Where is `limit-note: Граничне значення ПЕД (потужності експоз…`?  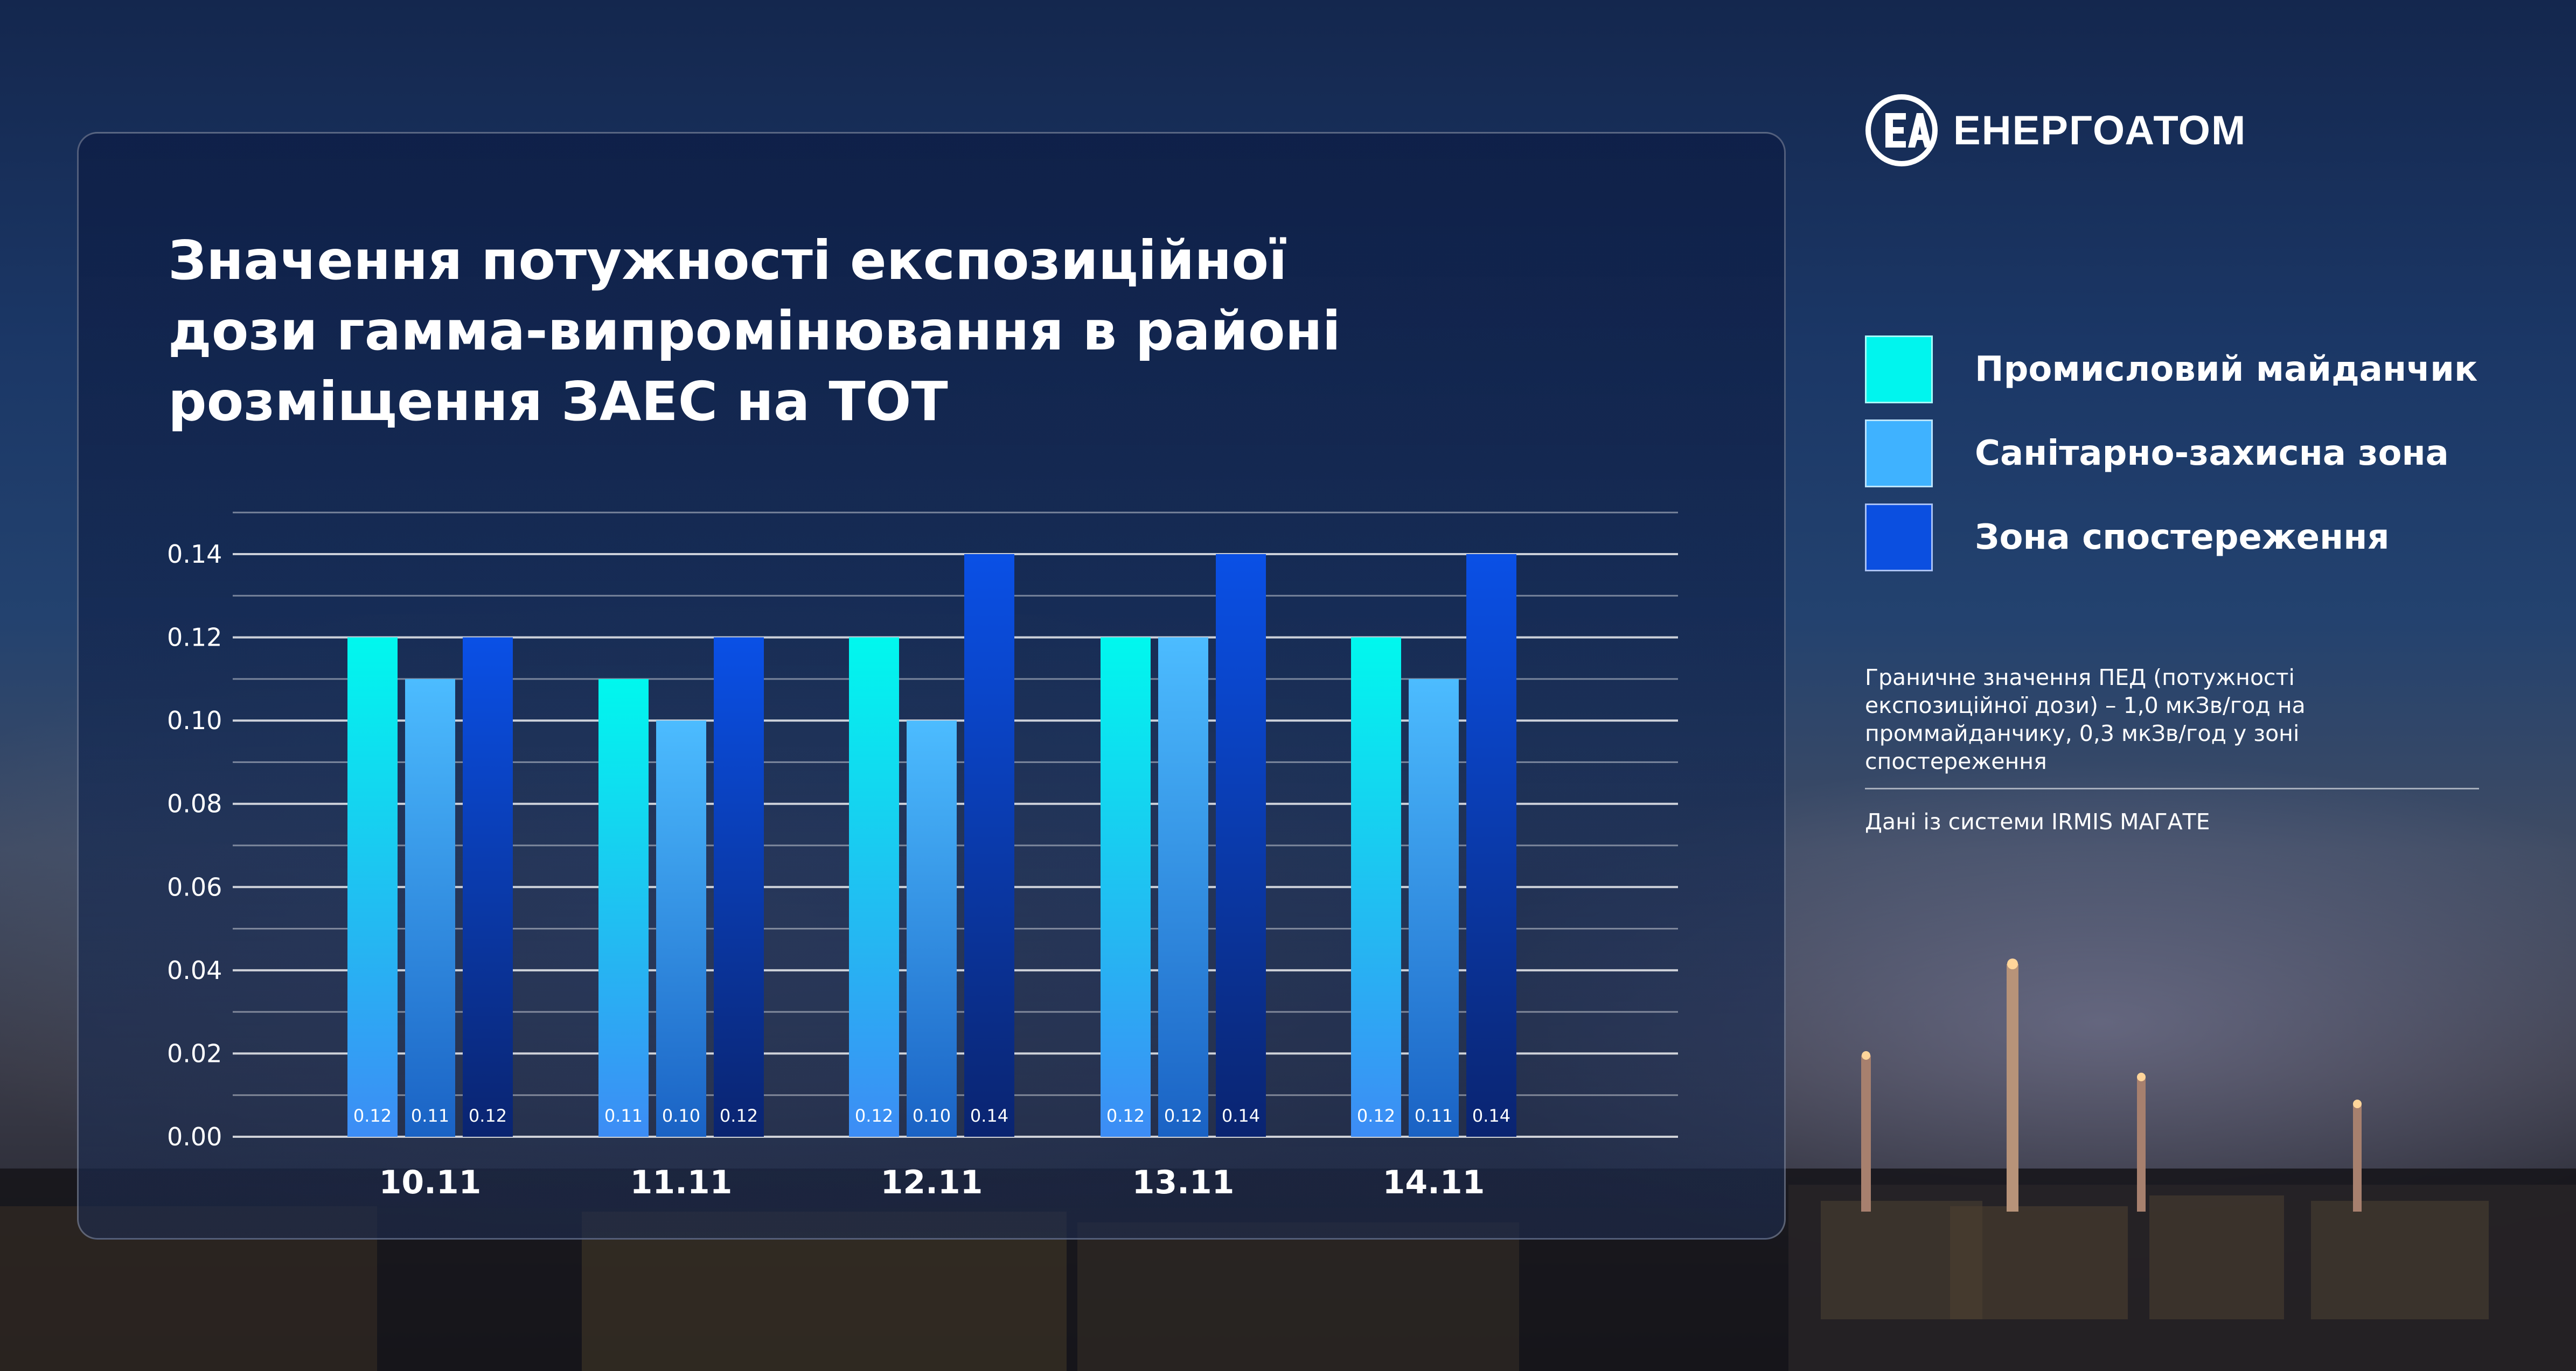 limit-note: Граничне значення ПЕД (потужності експоз… is located at coordinates (2085, 719).